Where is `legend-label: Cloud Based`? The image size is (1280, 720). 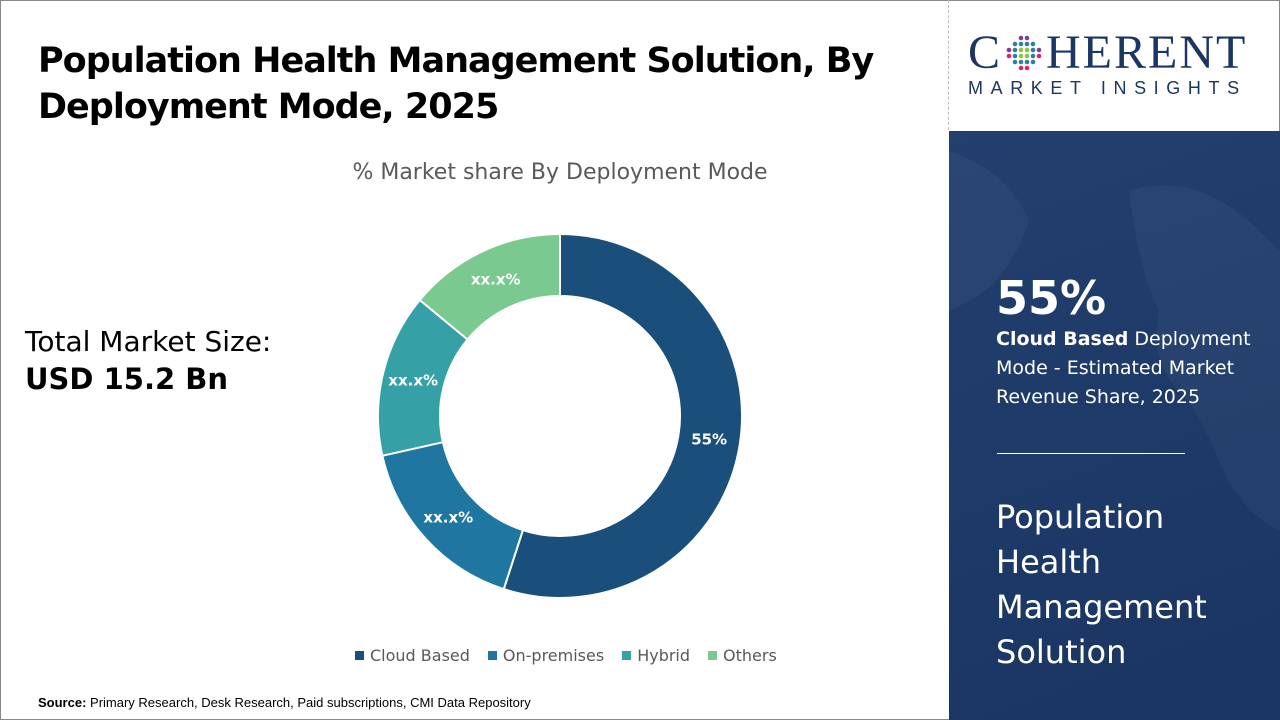 legend-label: Cloud Based is located at coordinates (420, 655).